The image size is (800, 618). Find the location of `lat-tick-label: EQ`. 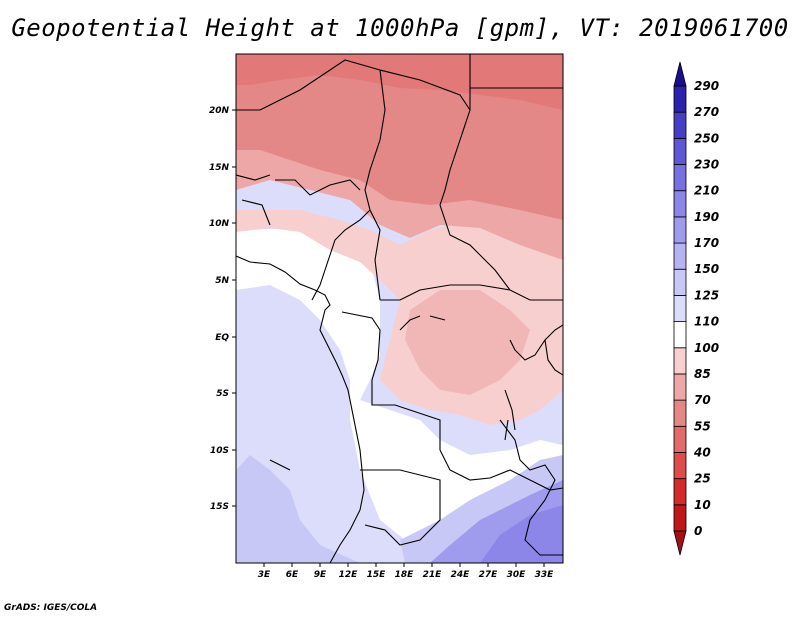

lat-tick-label: EQ is located at coordinates (222, 338).